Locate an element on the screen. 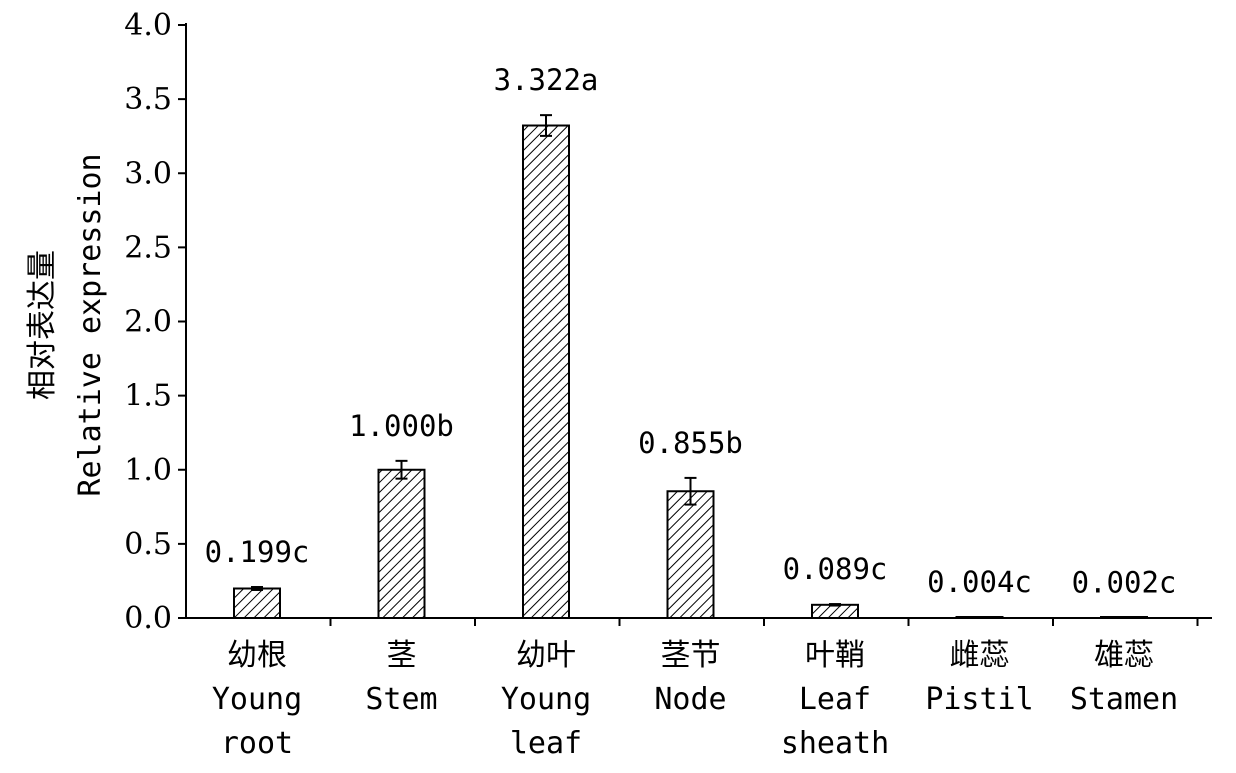  x-tick-label: root is located at coordinates (257, 743).